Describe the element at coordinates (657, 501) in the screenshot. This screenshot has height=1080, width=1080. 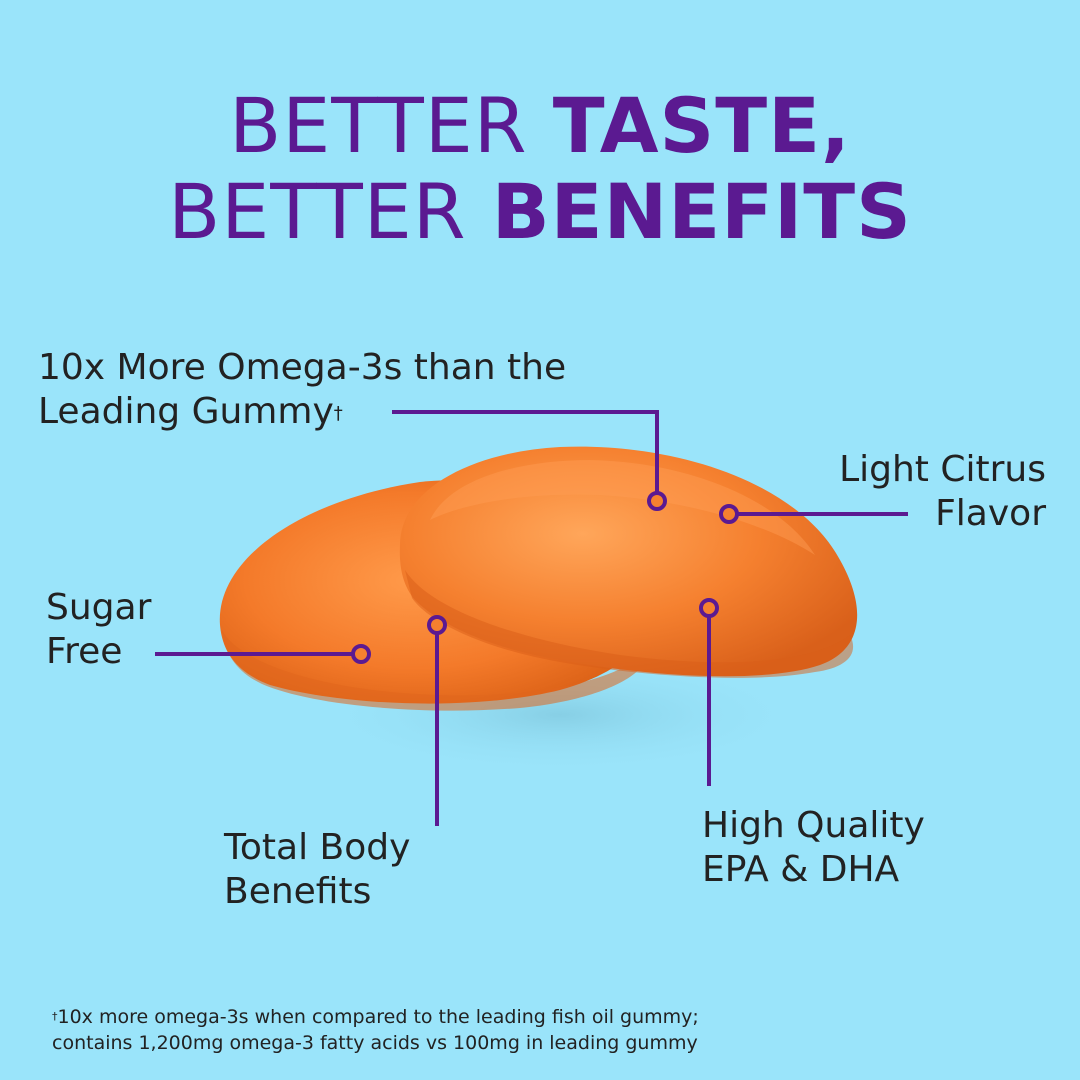
I see `leader-dot-omega` at that location.